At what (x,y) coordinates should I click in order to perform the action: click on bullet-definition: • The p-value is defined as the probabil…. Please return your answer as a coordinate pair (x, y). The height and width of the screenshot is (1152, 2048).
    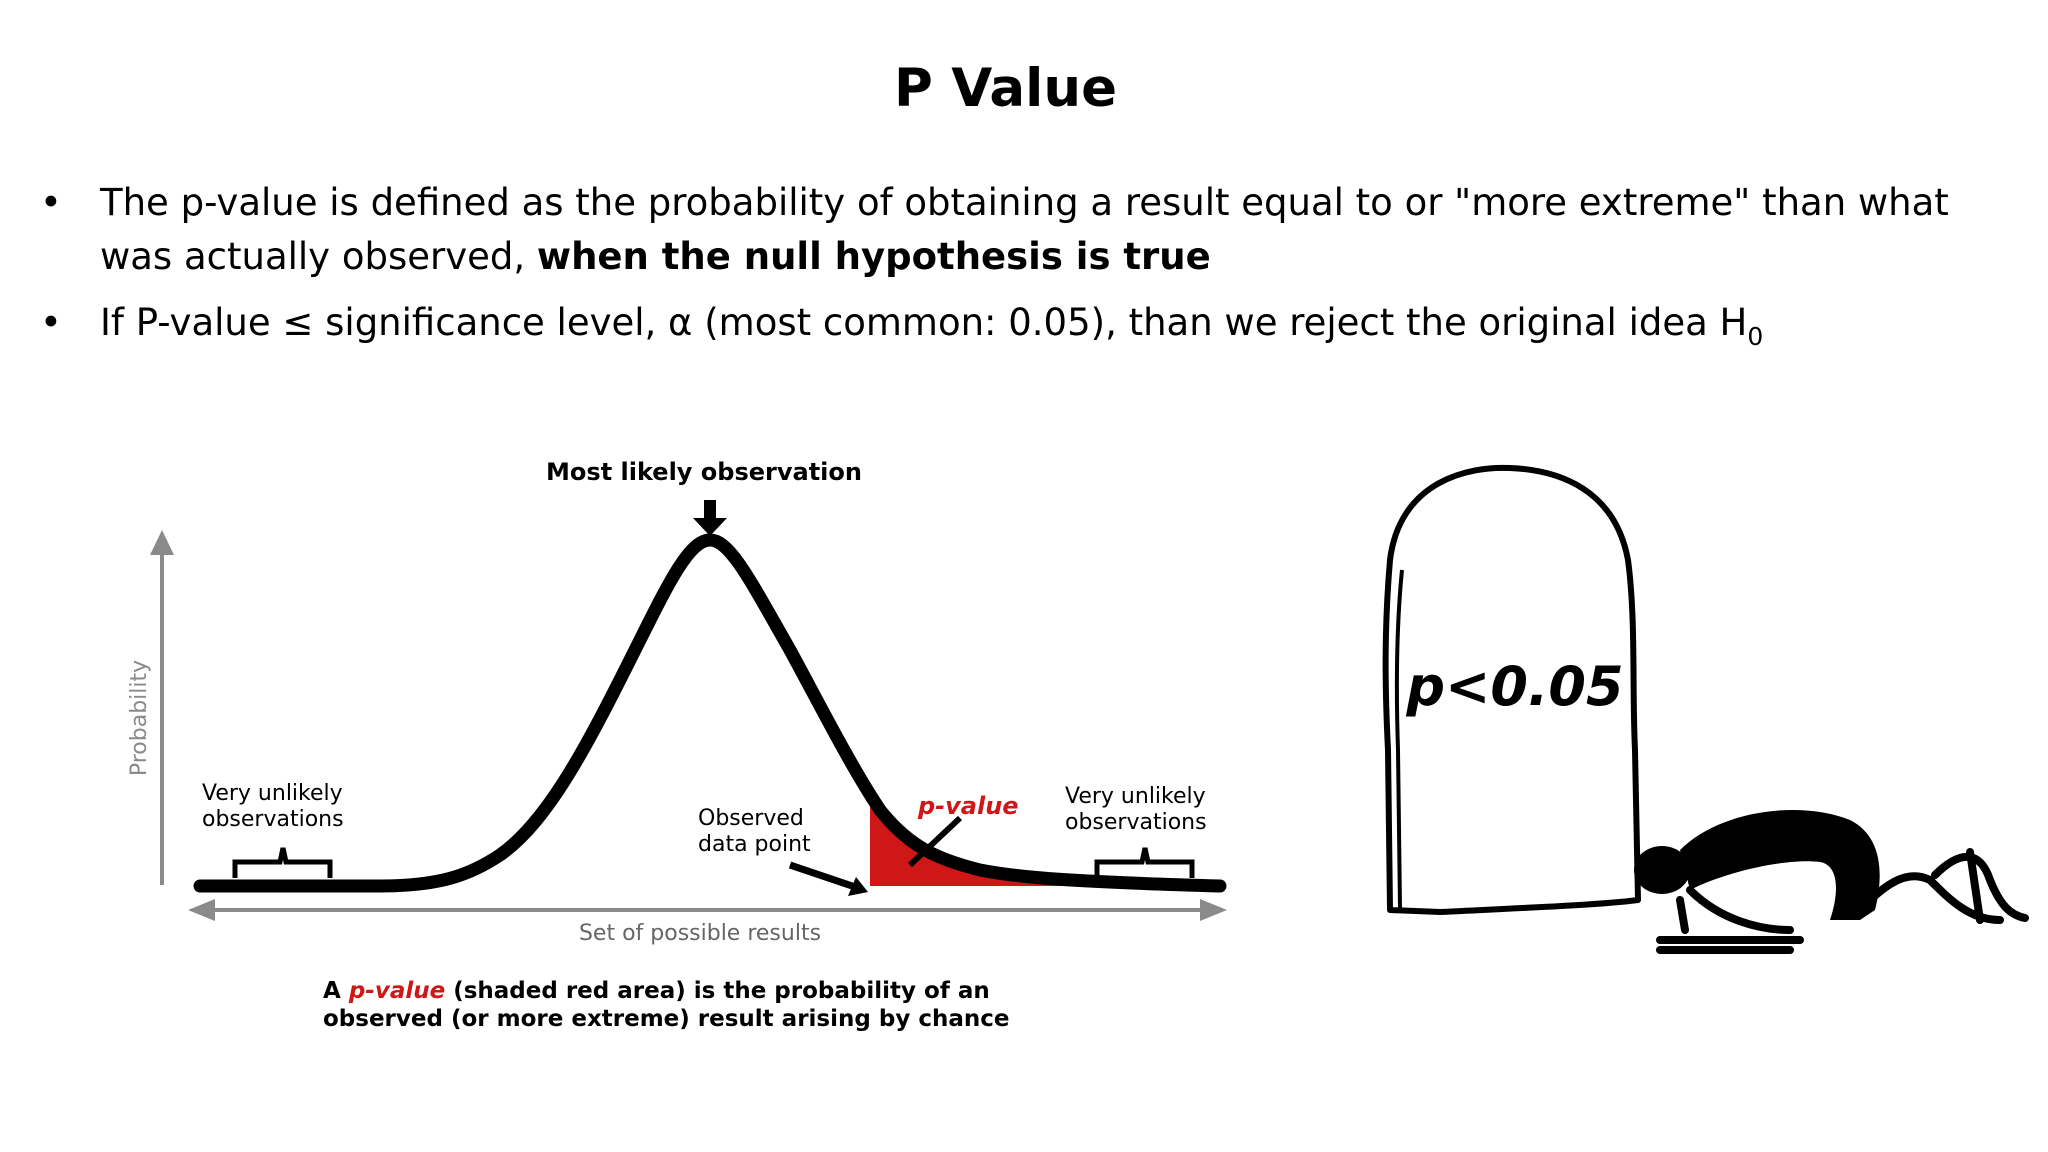
    Looking at the image, I should click on (1035, 230).